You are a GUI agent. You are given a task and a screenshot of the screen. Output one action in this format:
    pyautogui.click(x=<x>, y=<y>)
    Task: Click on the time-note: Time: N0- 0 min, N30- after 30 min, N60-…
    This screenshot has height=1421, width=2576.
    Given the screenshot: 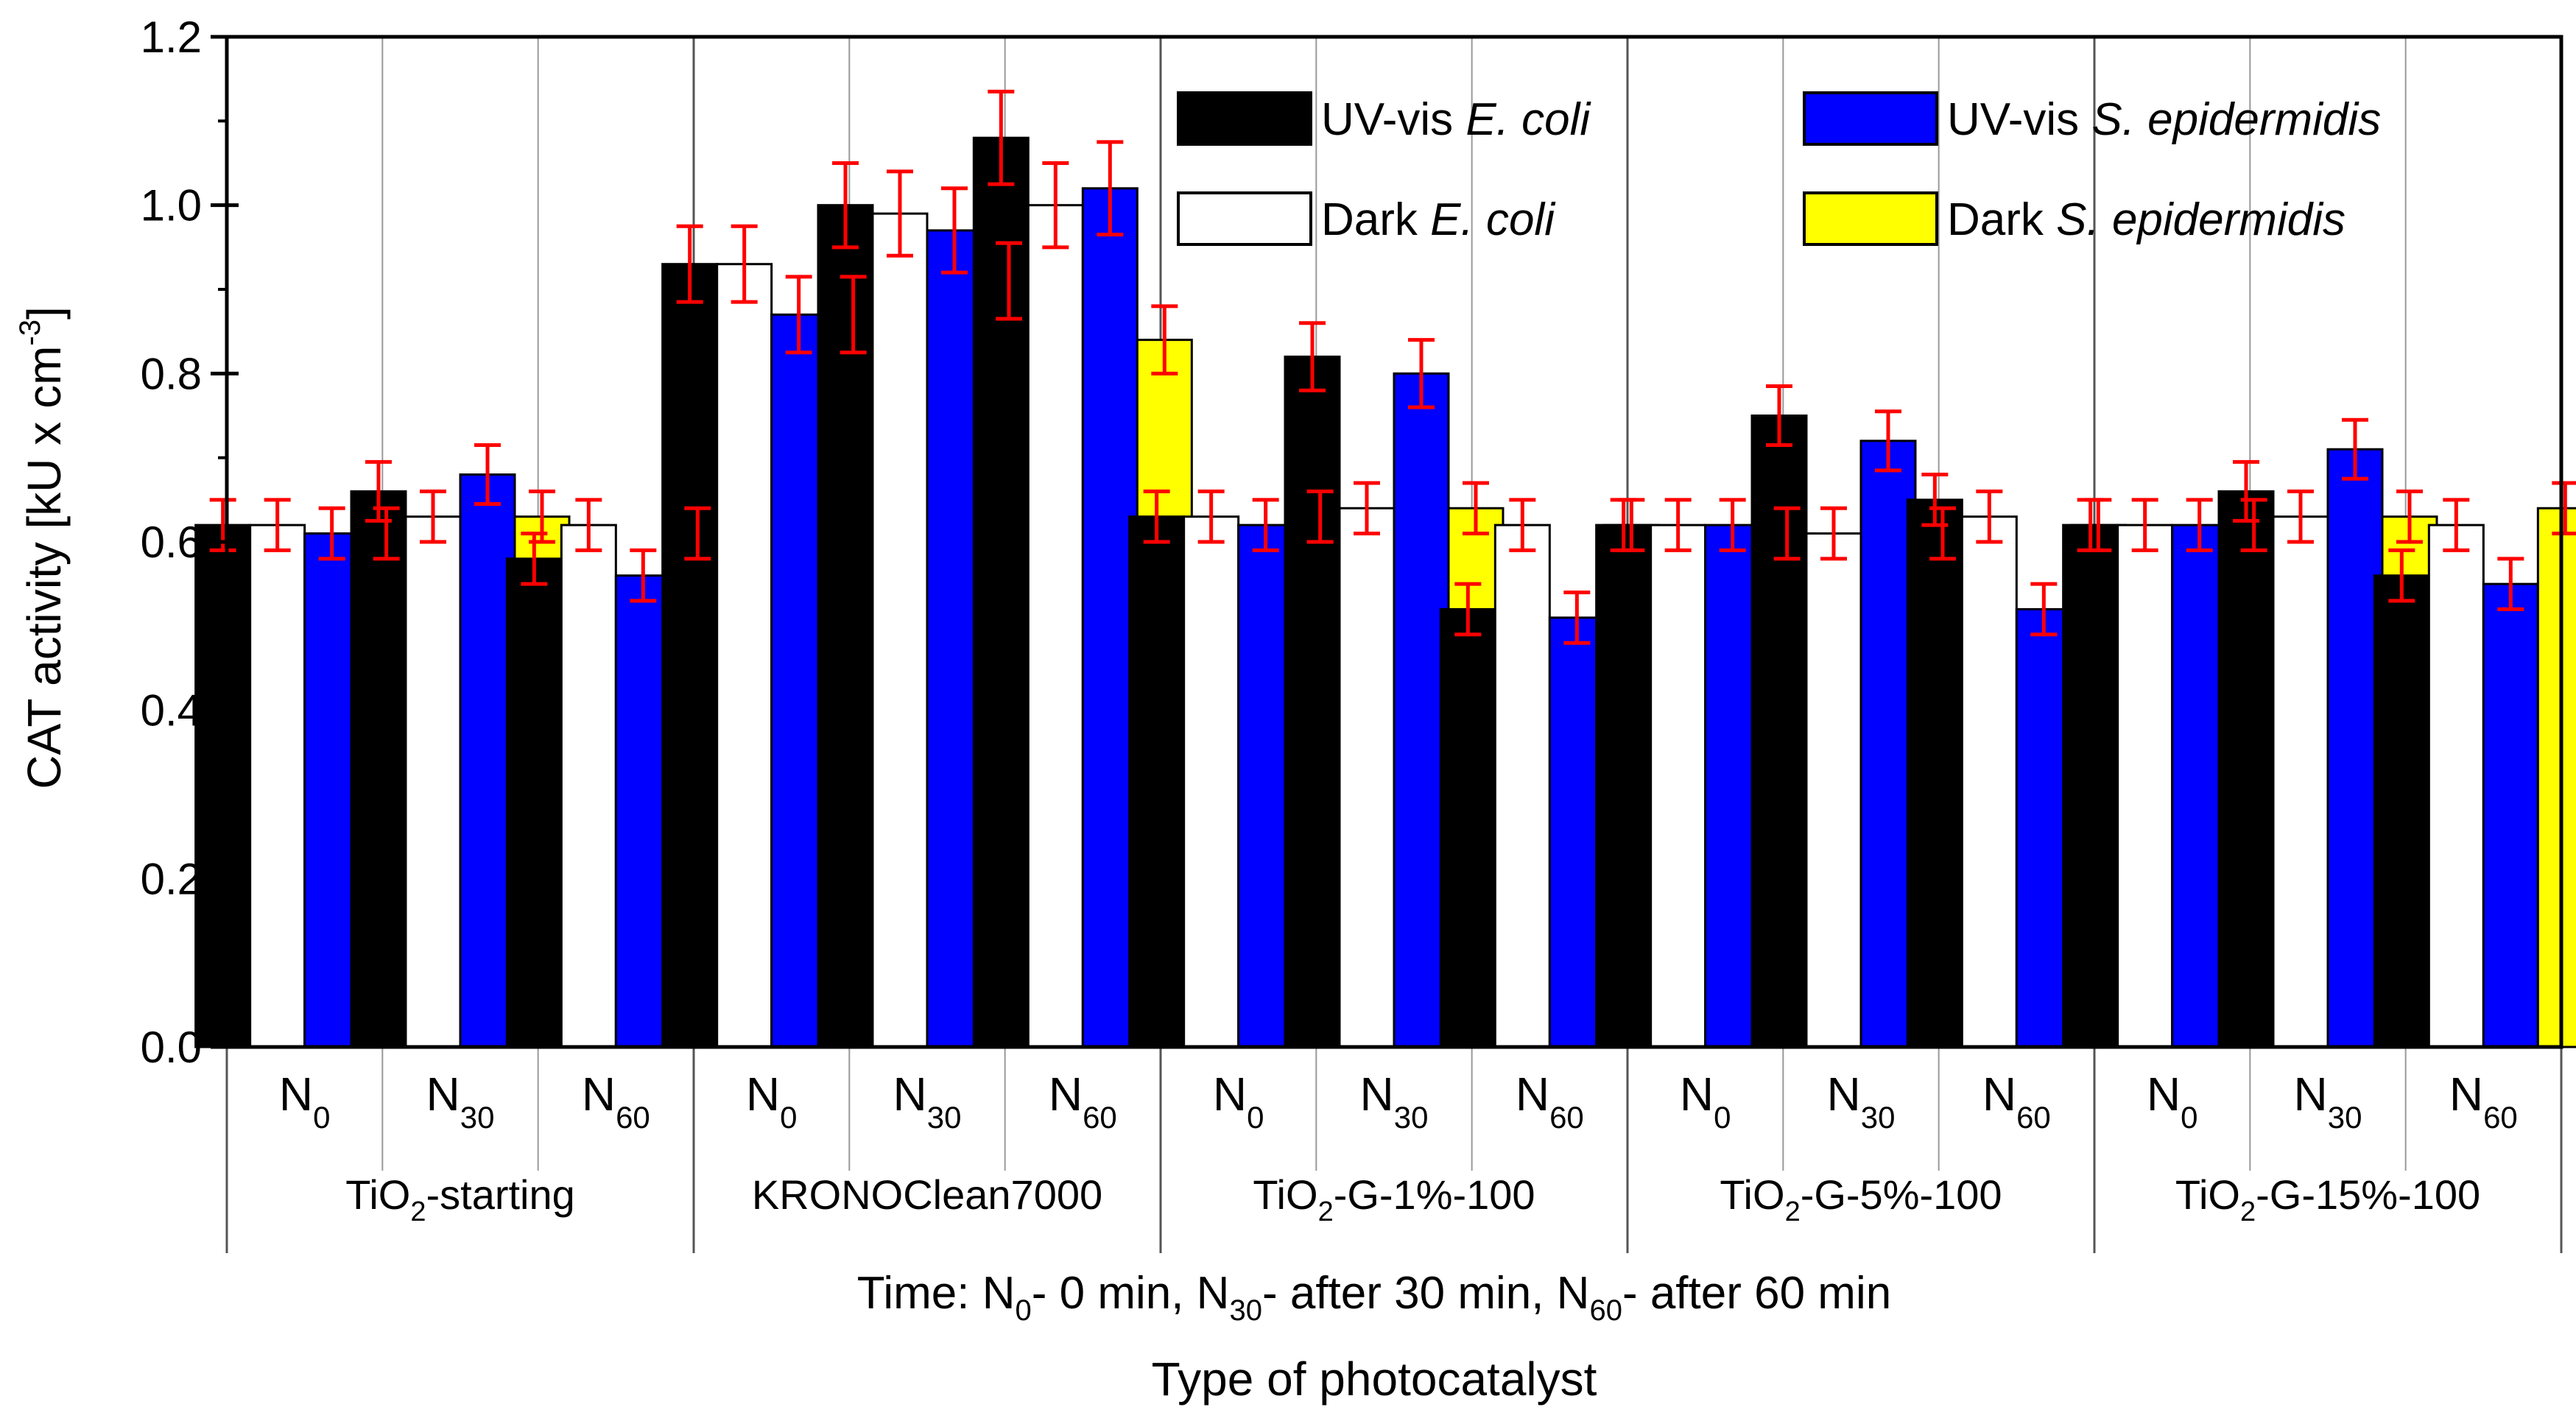 What is the action you would take?
    pyautogui.click(x=1374, y=1297)
    